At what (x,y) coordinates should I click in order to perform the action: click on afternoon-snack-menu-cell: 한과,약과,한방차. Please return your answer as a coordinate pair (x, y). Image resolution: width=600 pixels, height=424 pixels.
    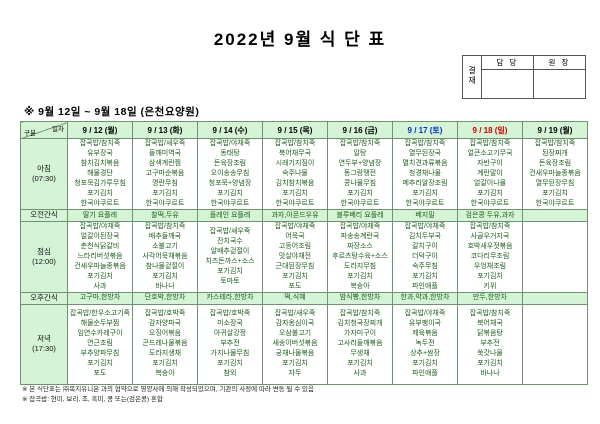
    Looking at the image, I should click on (425, 298).